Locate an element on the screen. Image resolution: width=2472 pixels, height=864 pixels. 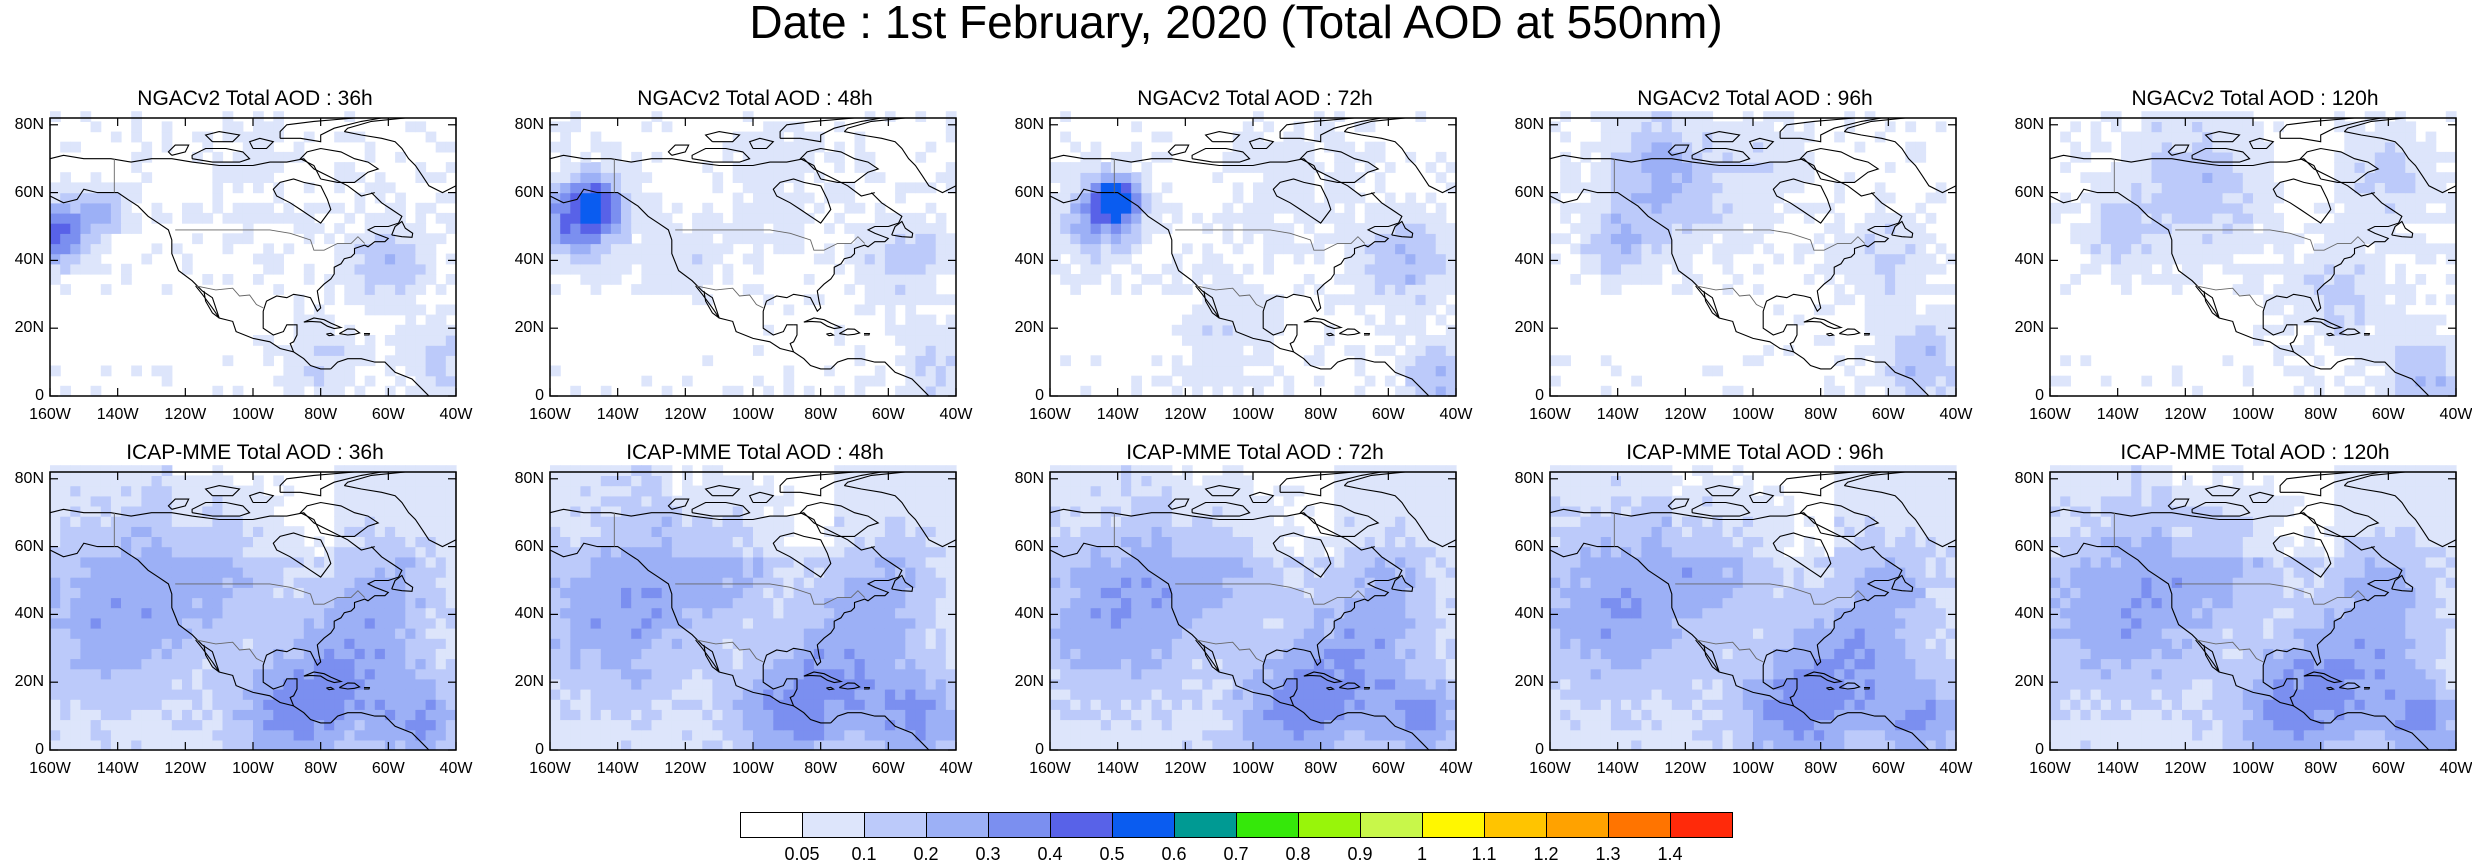
colorbar-label: 0.05 is located at coordinates (802, 854).